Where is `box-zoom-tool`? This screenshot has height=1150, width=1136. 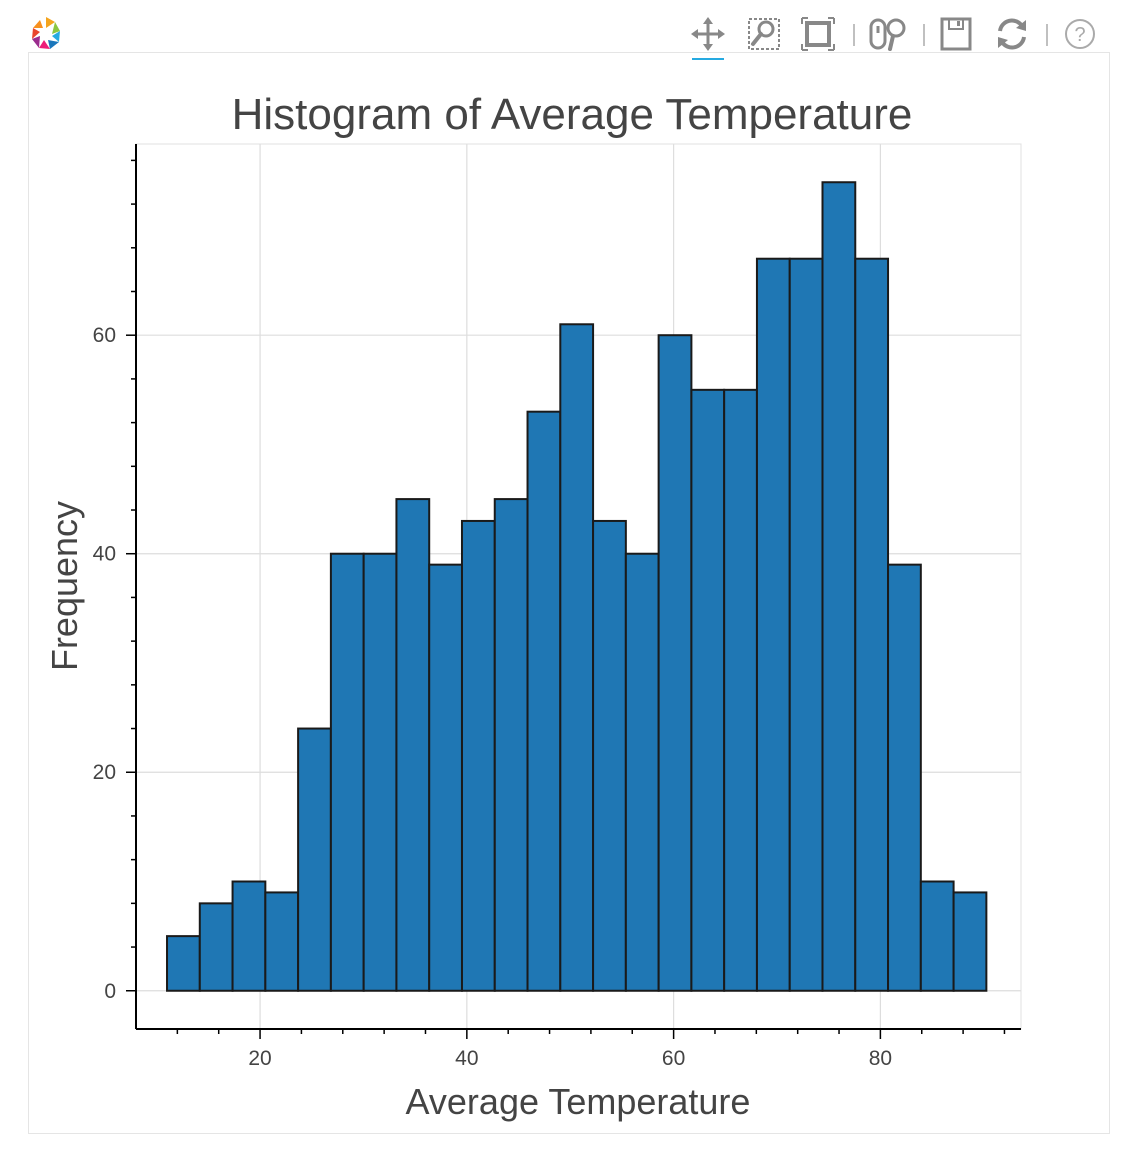 box-zoom-tool is located at coordinates (764, 34).